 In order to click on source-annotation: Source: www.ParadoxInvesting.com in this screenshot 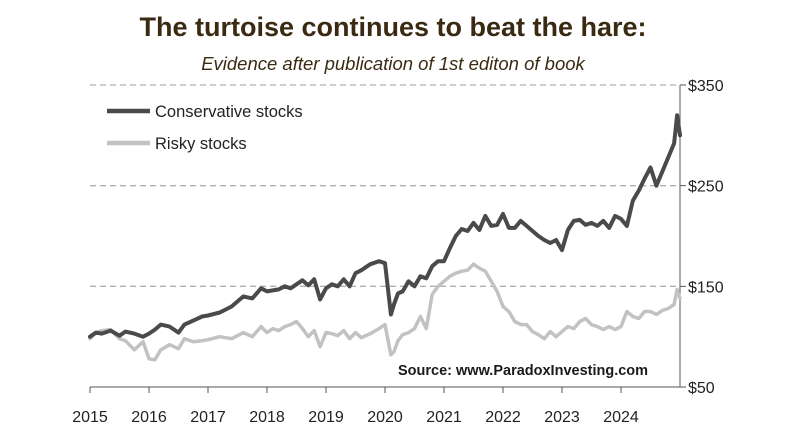, I will do `click(523, 371)`.